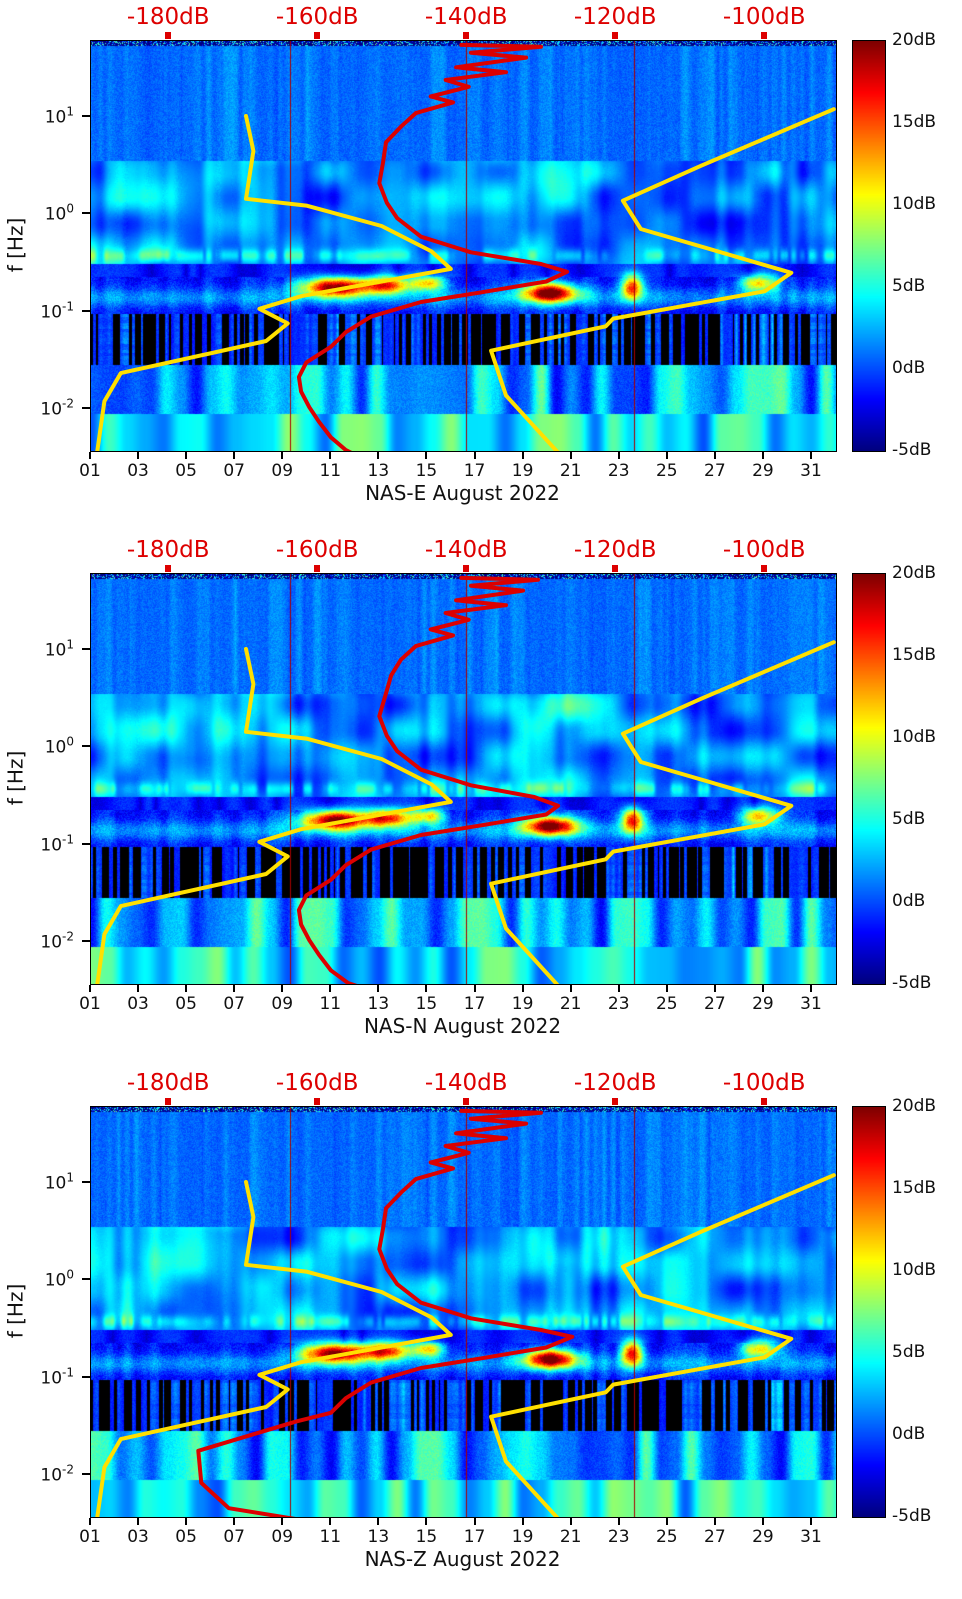 This screenshot has height=1599, width=962. I want to click on day-tick-label: 13, so click(378, 1537).